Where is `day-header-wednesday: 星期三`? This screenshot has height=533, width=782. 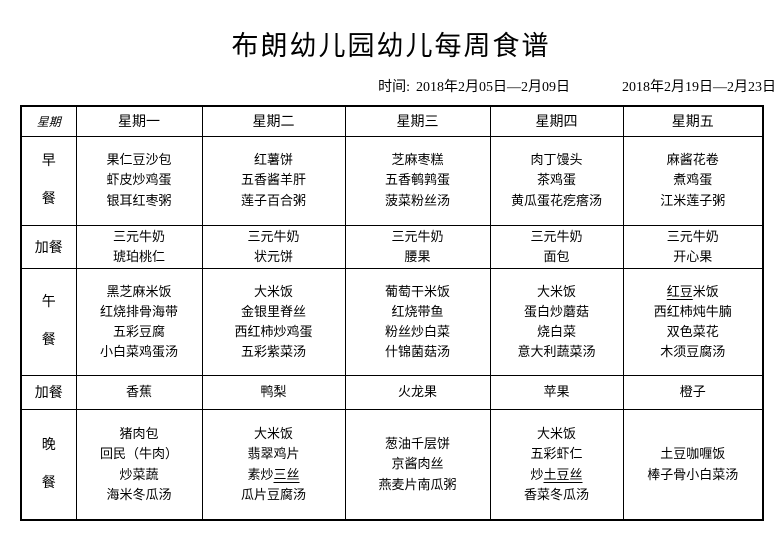
day-header-wednesday: 星期三 is located at coordinates (417, 121).